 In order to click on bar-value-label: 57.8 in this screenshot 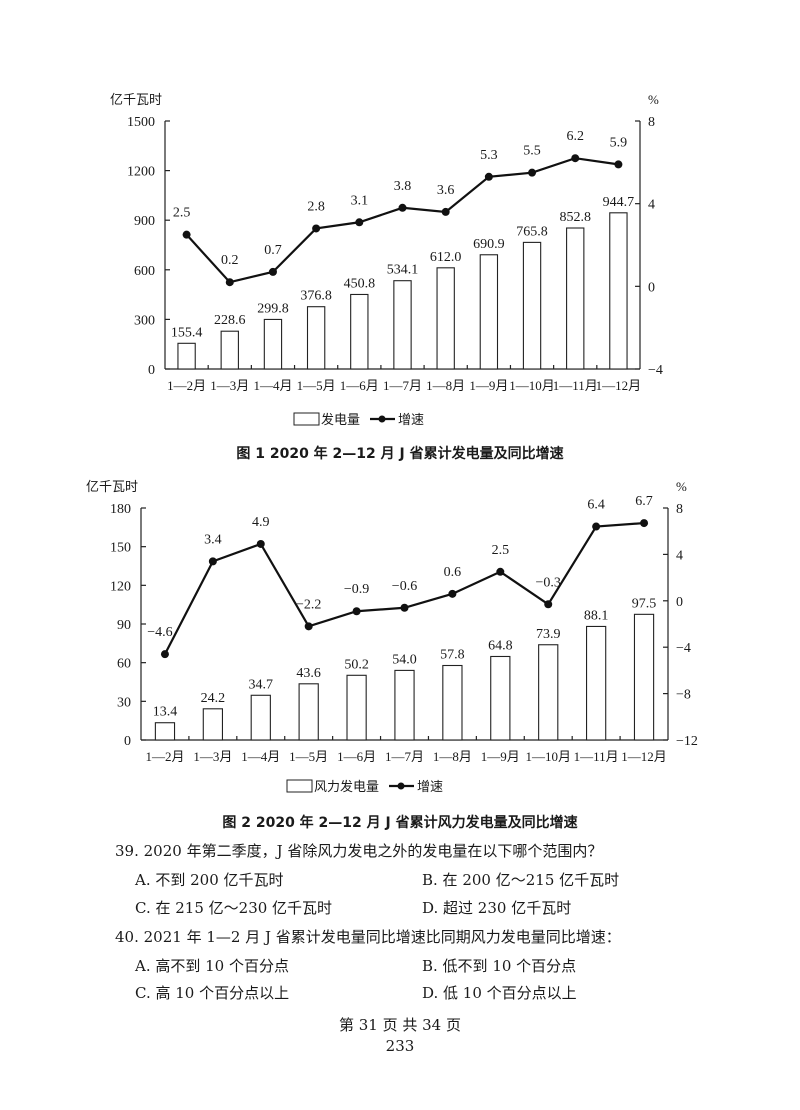, I will do `click(452, 655)`.